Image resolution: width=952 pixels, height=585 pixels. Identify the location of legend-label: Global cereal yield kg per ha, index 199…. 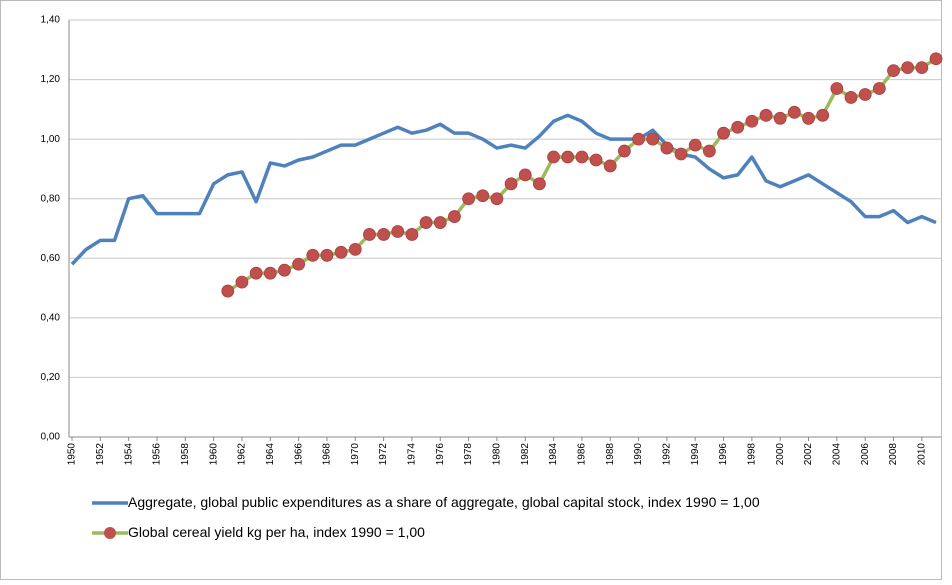
(276, 532).